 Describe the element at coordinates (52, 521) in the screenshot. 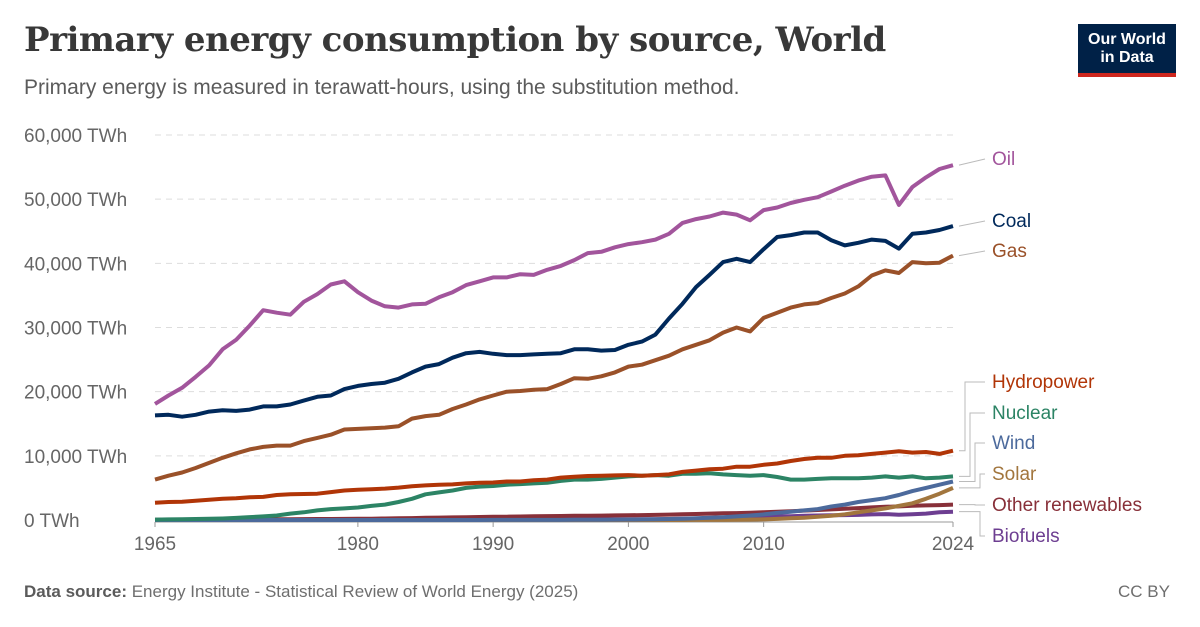

I see `y-tick-label: 0 TWh` at that location.